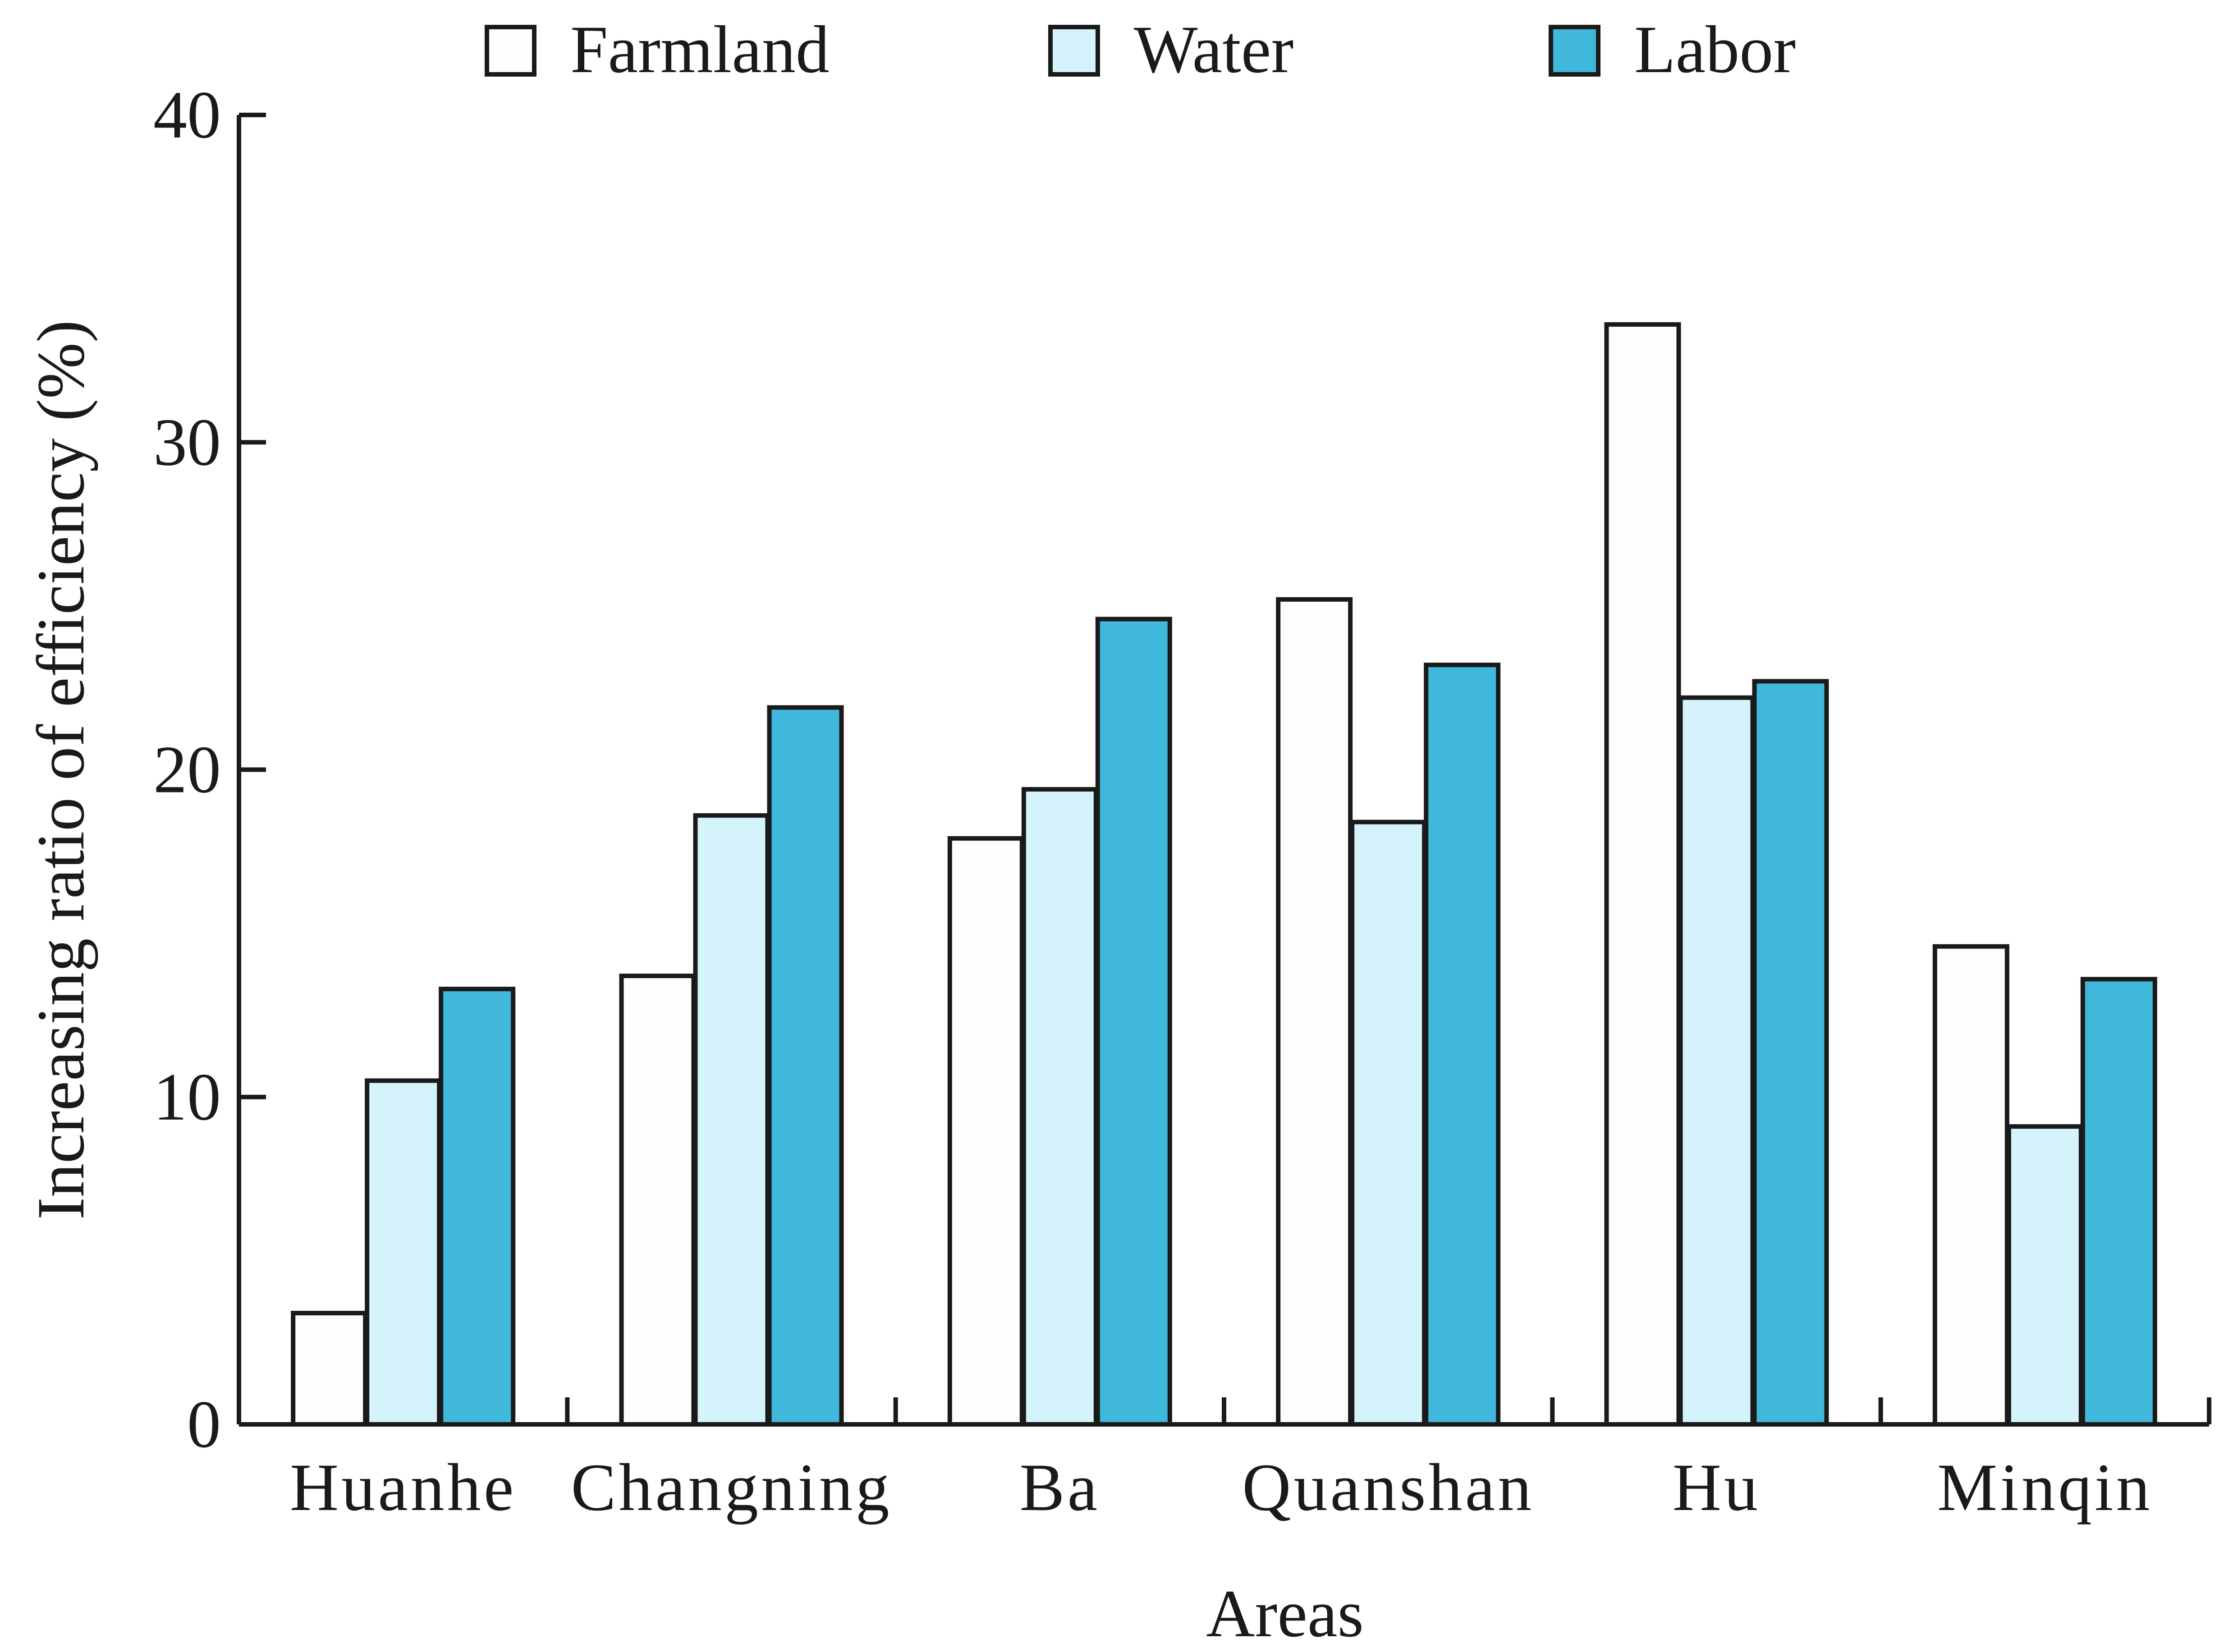  Describe the element at coordinates (731, 1487) in the screenshot. I see `x-category-label: Changning` at that location.